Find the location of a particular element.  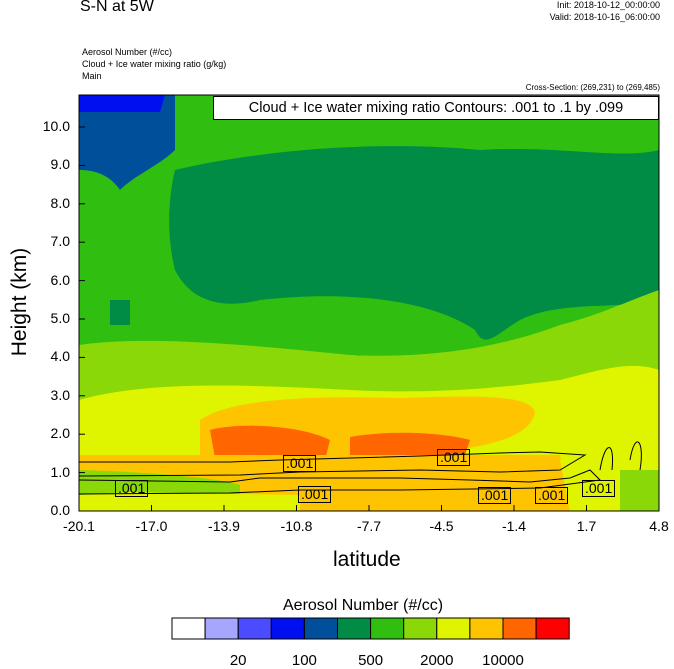

x-tick-label: -17.0 is located at coordinates (151, 526).